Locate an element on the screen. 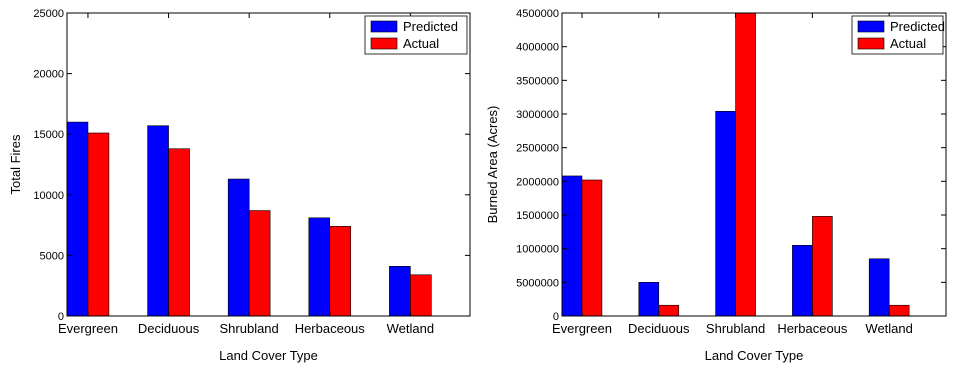 This screenshot has height=377, width=956. y-tick-label: 1000000 is located at coordinates (537, 250).